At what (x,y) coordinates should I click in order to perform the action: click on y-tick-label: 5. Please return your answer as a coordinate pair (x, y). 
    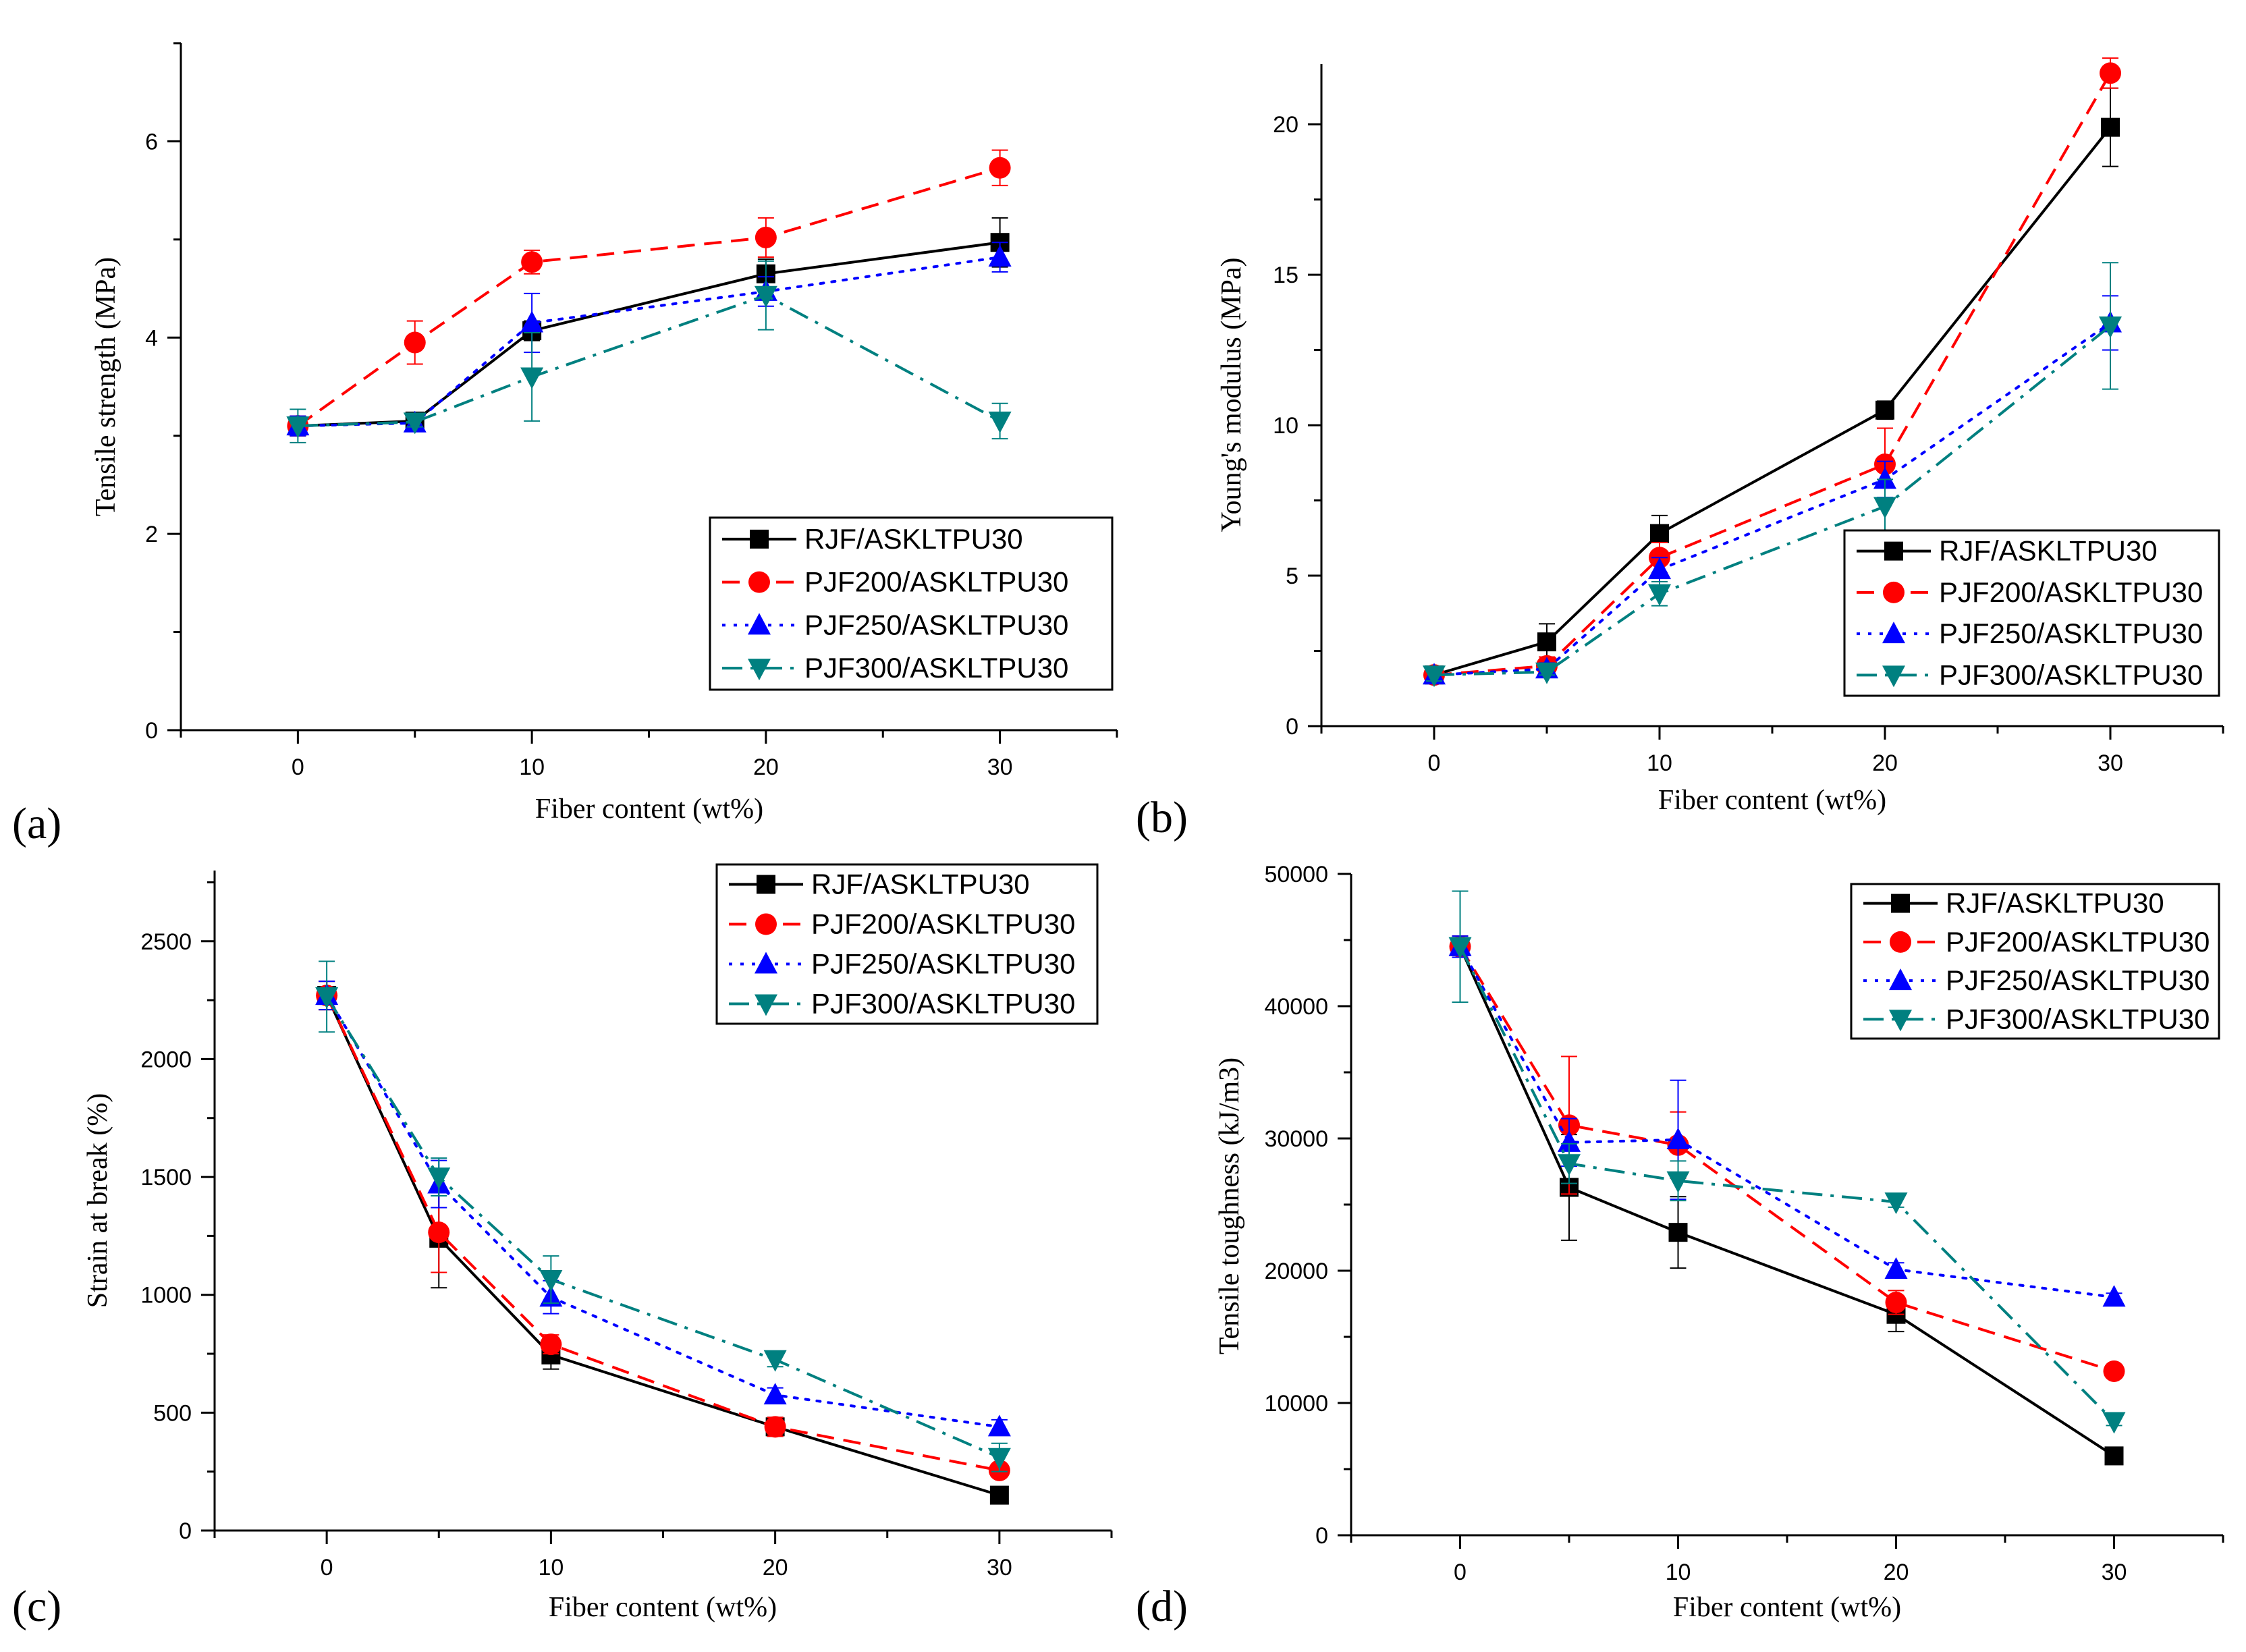
    Looking at the image, I should click on (1292, 576).